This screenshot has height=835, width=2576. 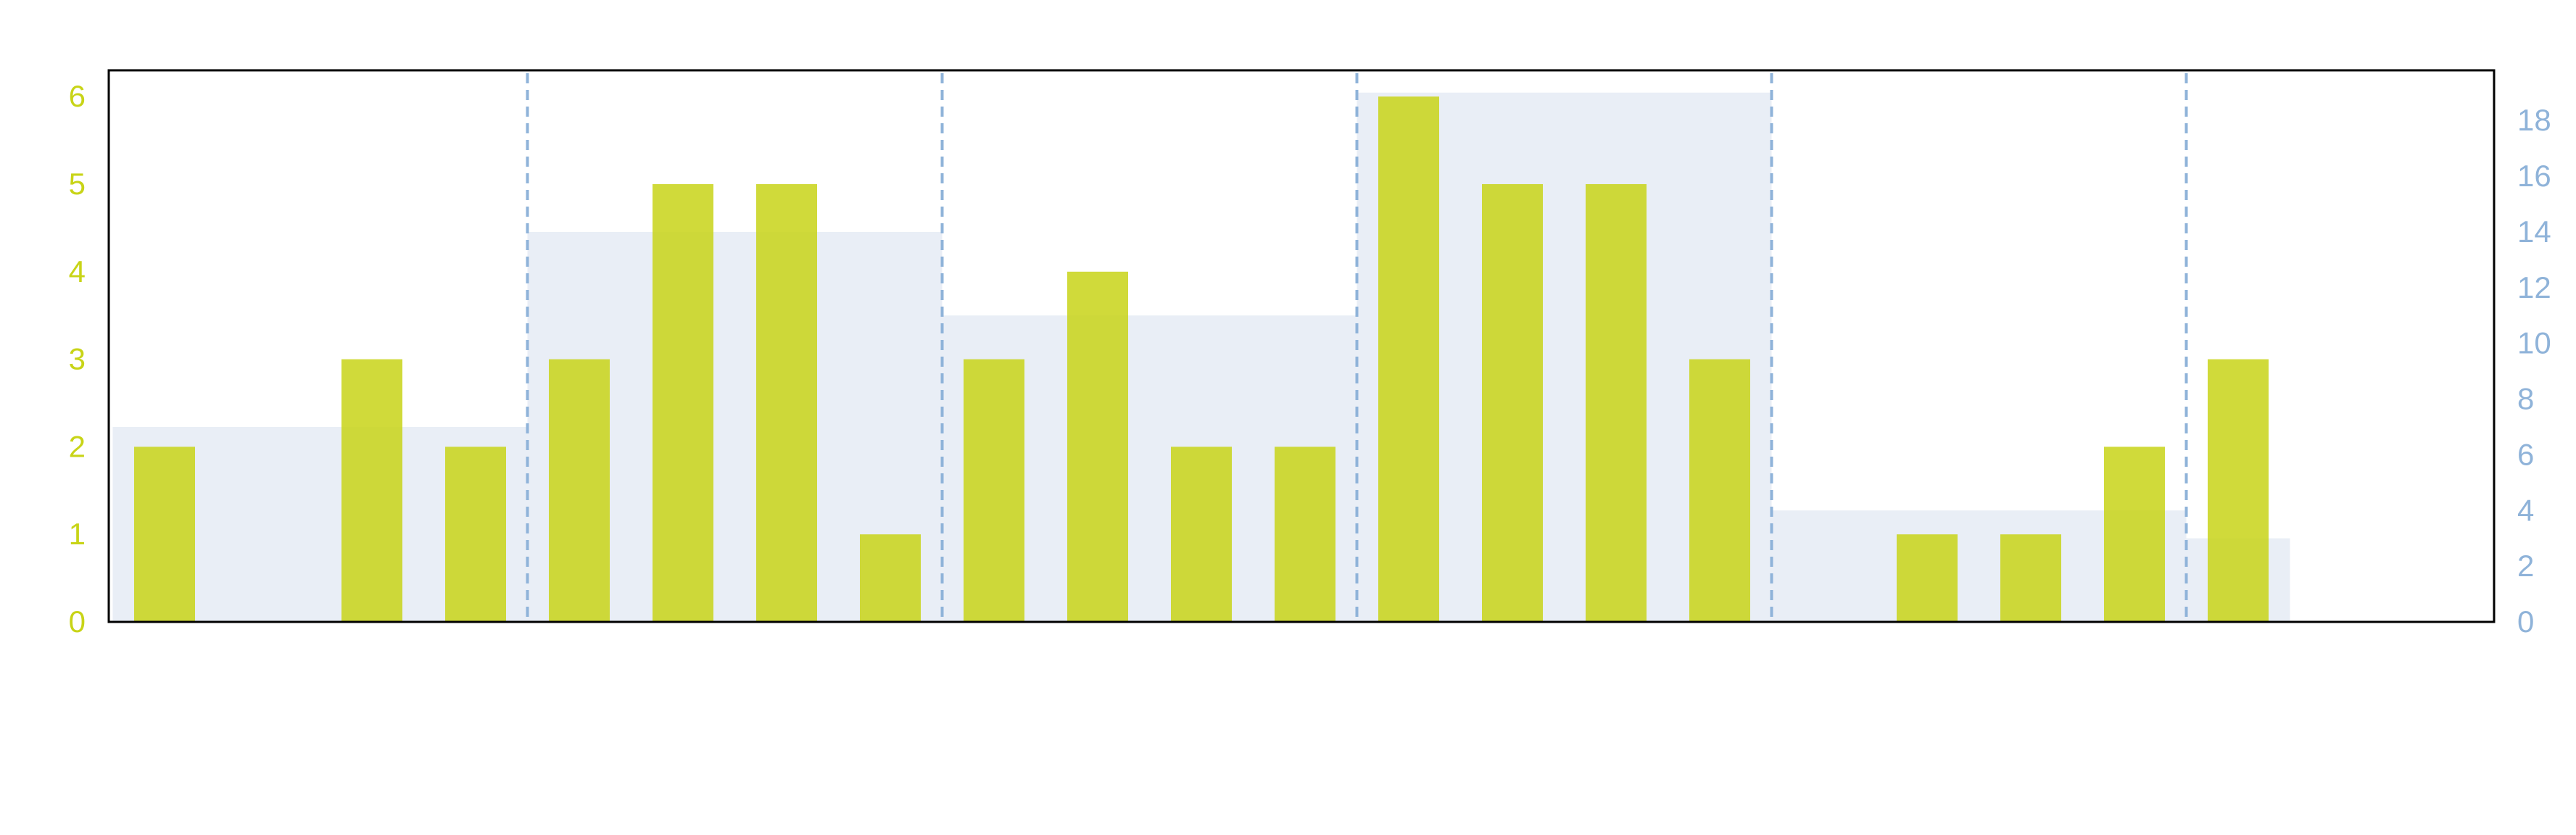 I want to click on left-tick-label-3: 3, so click(x=77, y=359).